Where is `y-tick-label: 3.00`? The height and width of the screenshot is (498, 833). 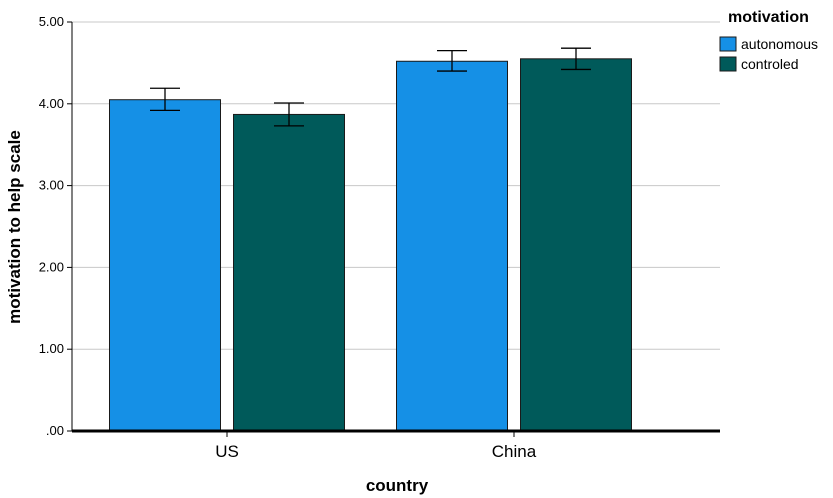 y-tick-label: 3.00 is located at coordinates (51, 185).